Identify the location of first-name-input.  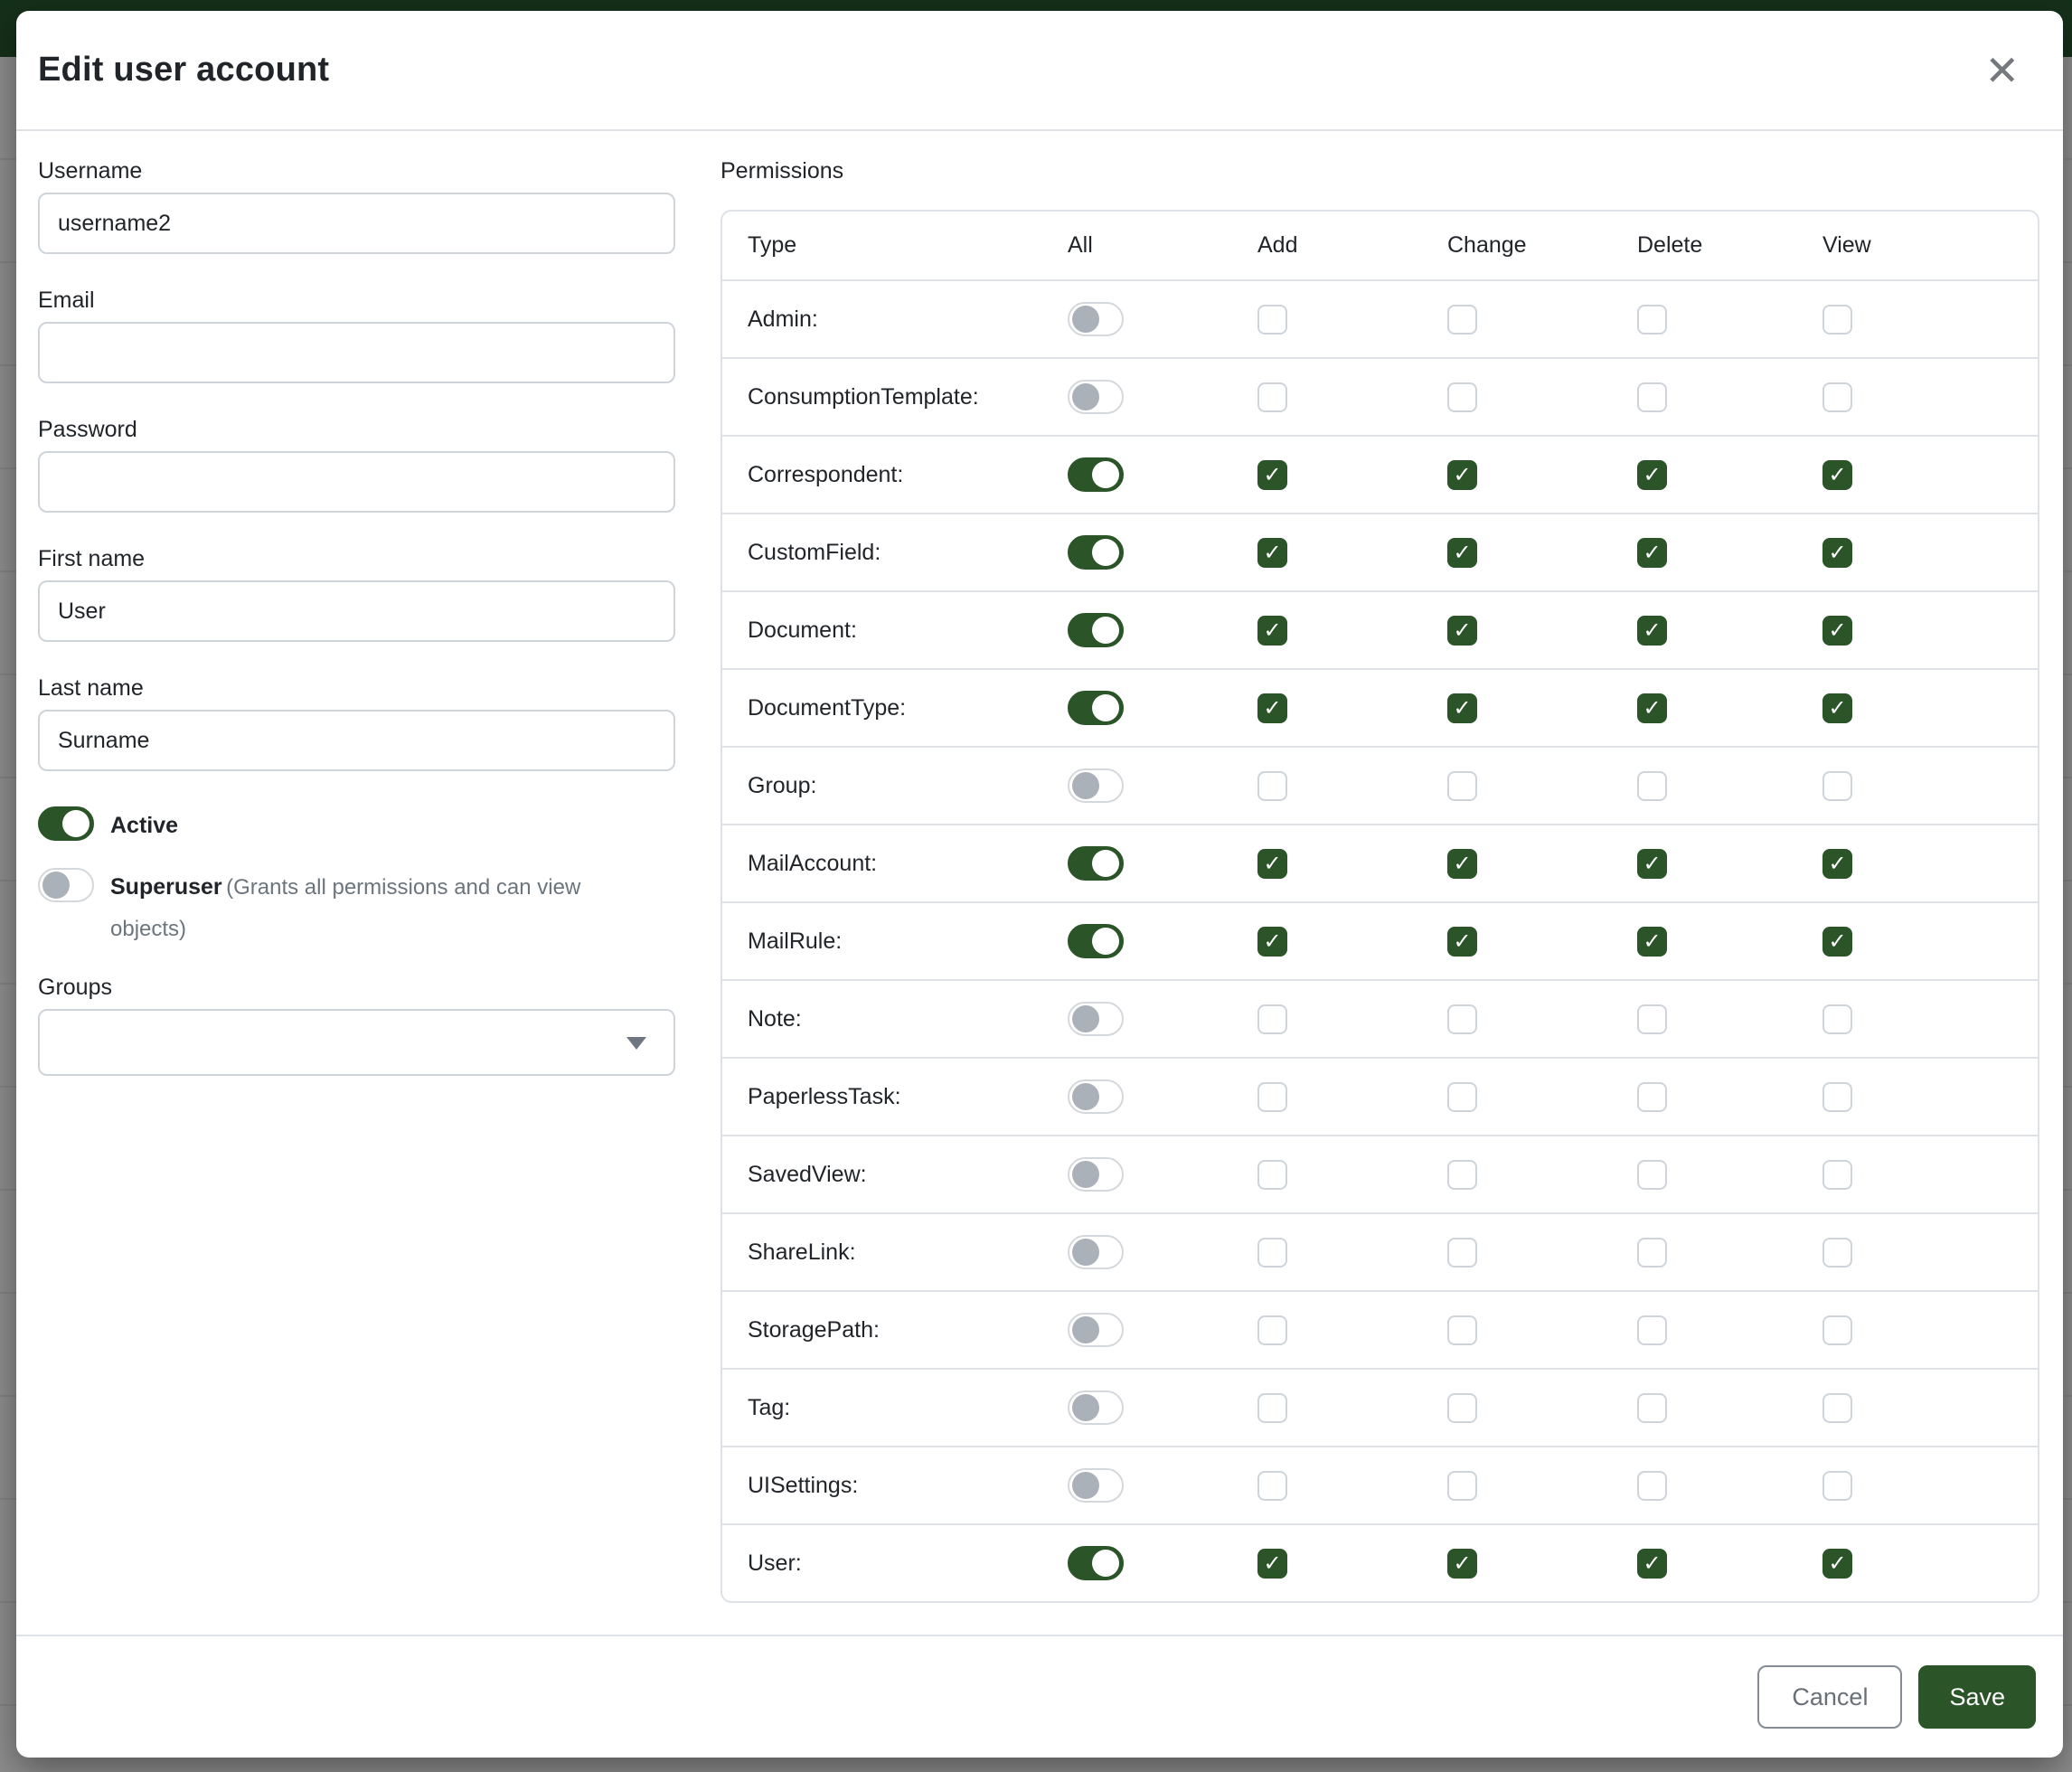
(356, 611).